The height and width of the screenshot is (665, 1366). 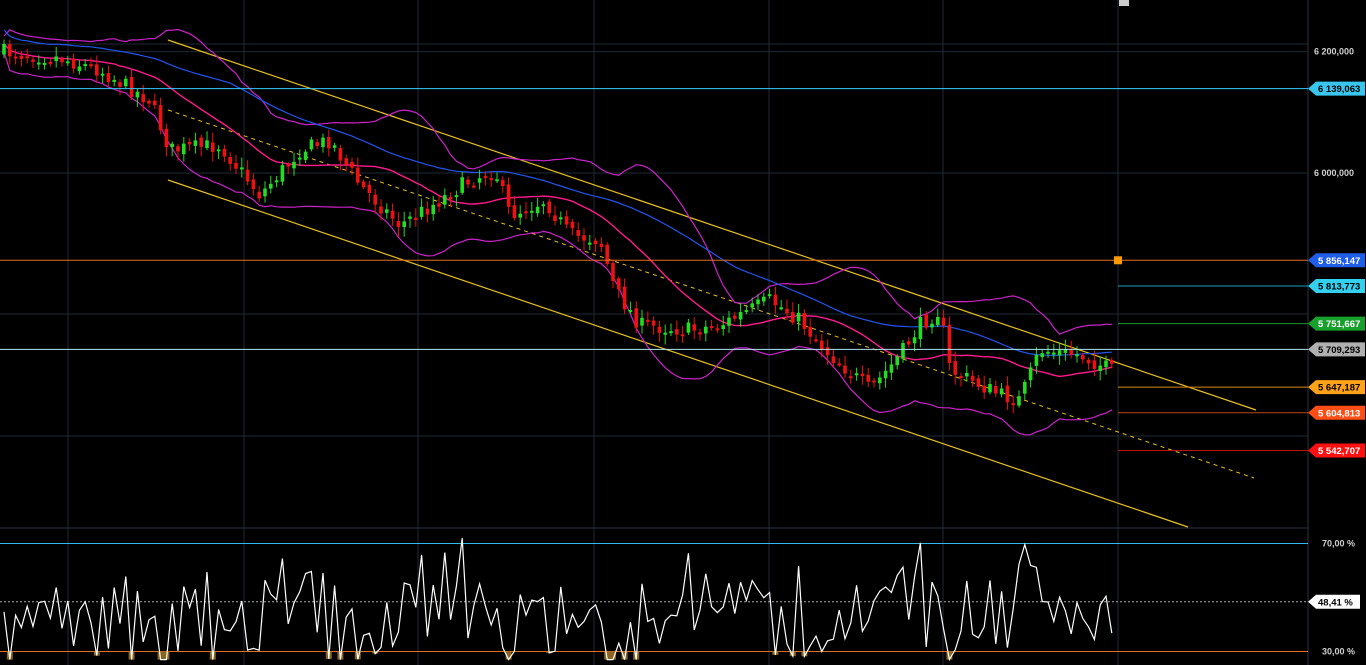 What do you see at coordinates (1336, 450) in the screenshot?
I see `level-tag: 5 542,707` at bounding box center [1336, 450].